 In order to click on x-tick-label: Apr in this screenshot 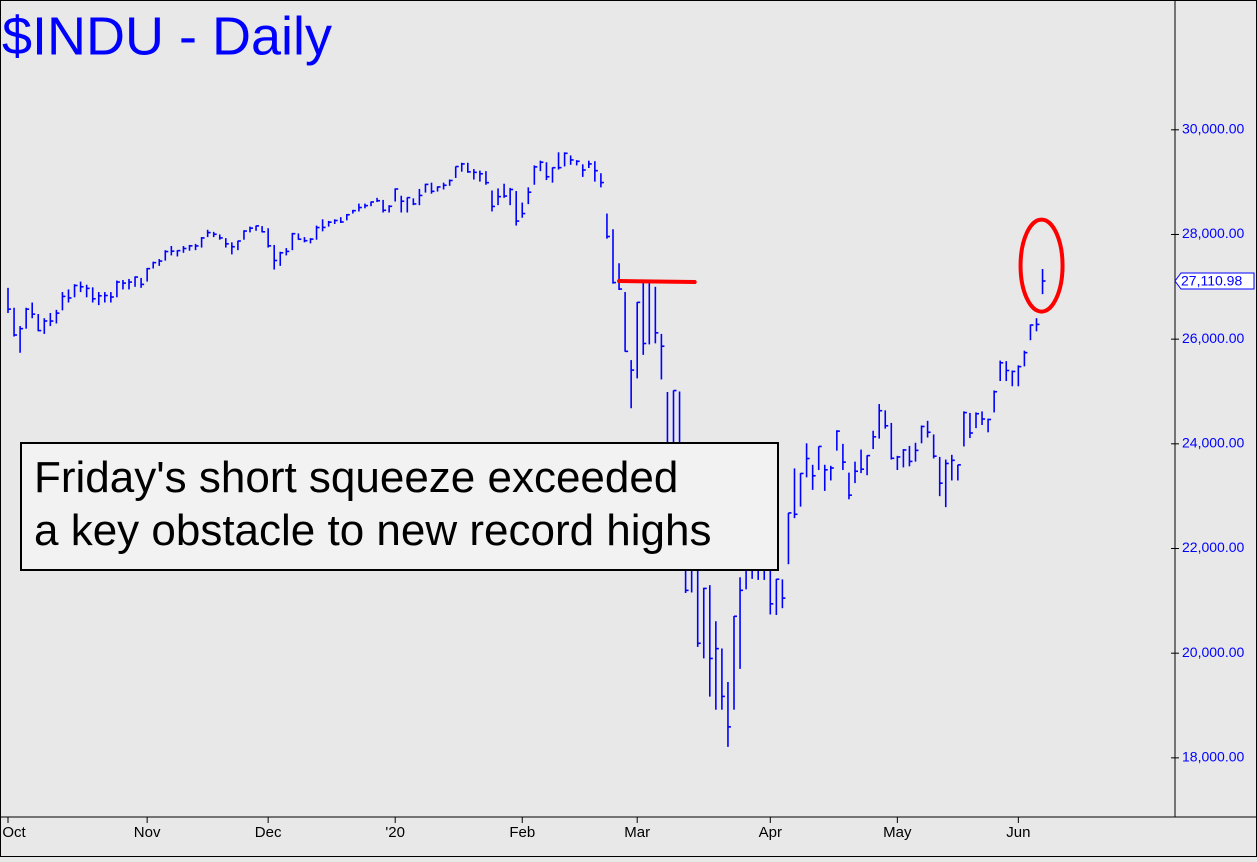, I will do `click(770, 832)`.